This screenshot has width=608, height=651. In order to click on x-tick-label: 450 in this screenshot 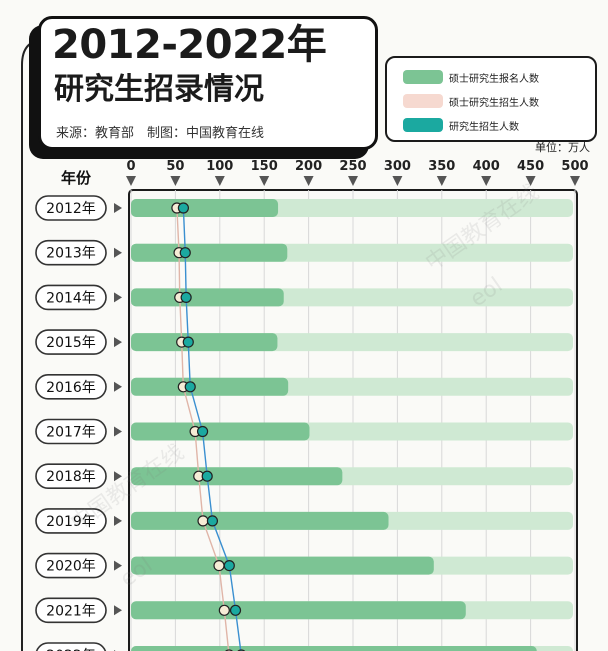, I will do `click(530, 166)`.